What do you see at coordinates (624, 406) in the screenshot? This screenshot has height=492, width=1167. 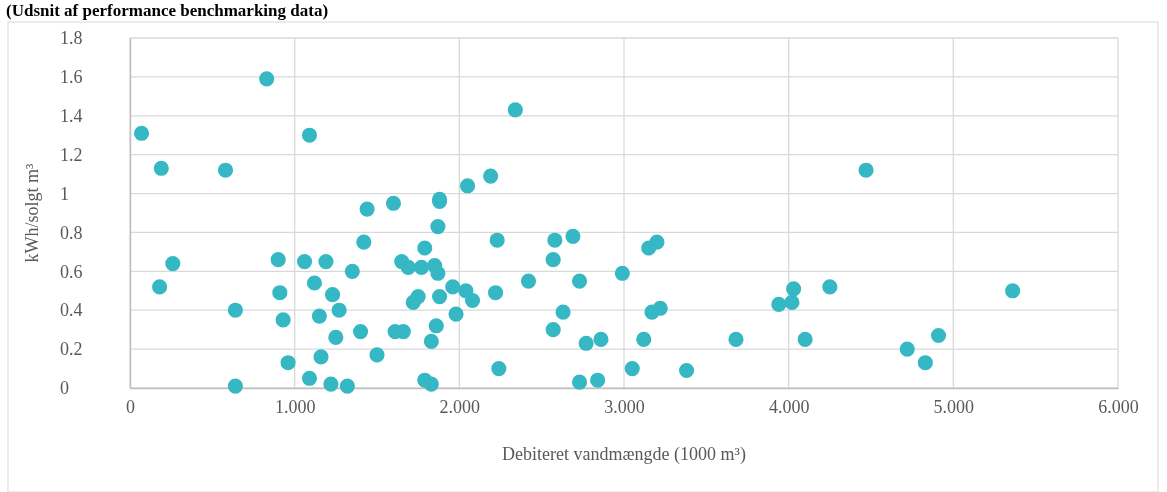 I see `x-tick-label: 3.000` at bounding box center [624, 406].